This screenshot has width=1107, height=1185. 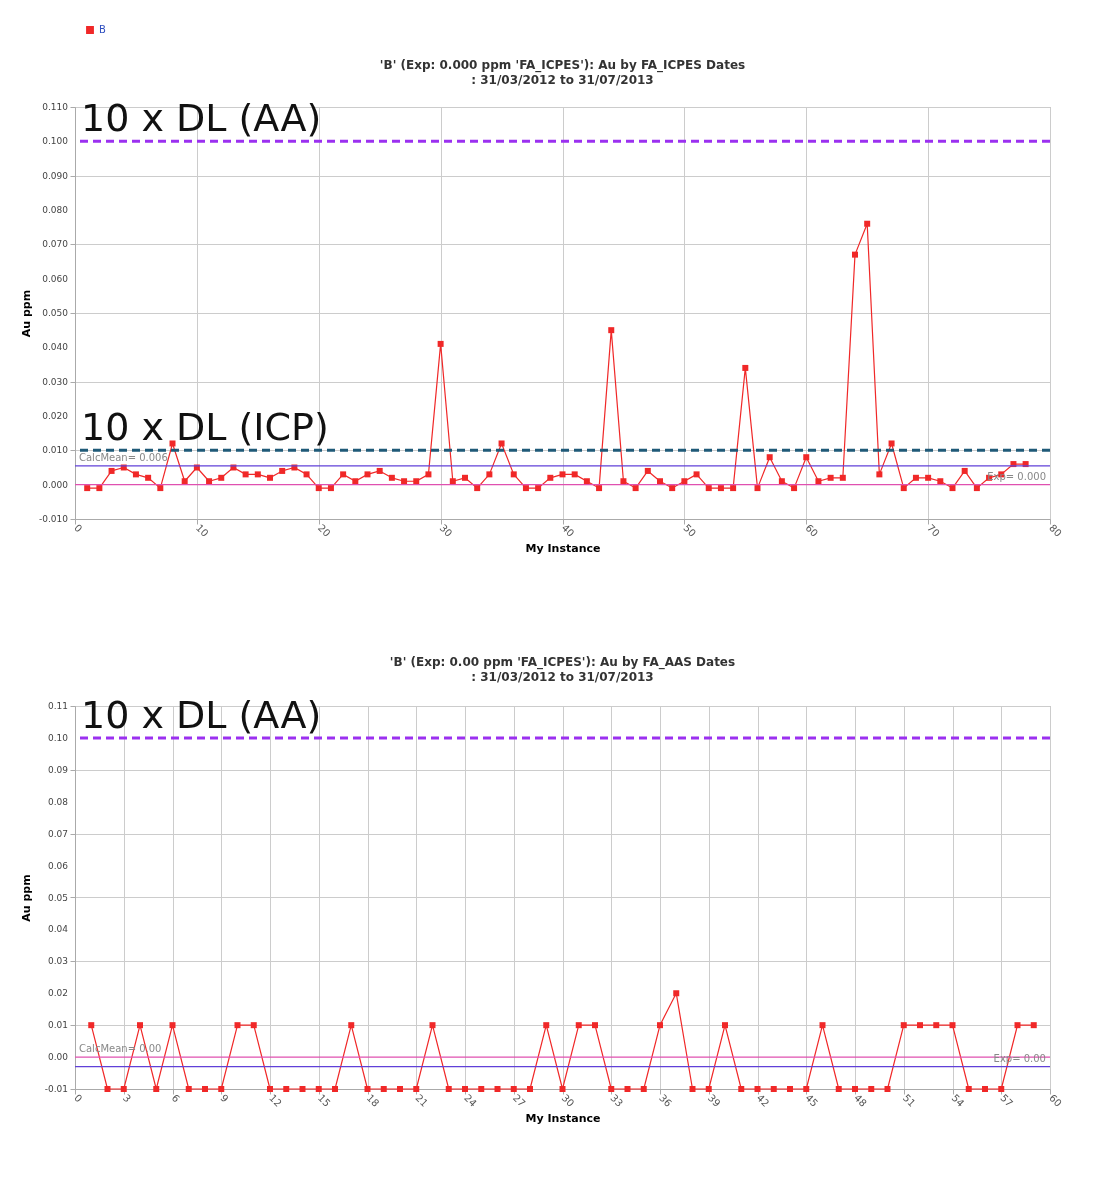 I want to click on y-tick-label: 0.060, so click(x=55, y=278).